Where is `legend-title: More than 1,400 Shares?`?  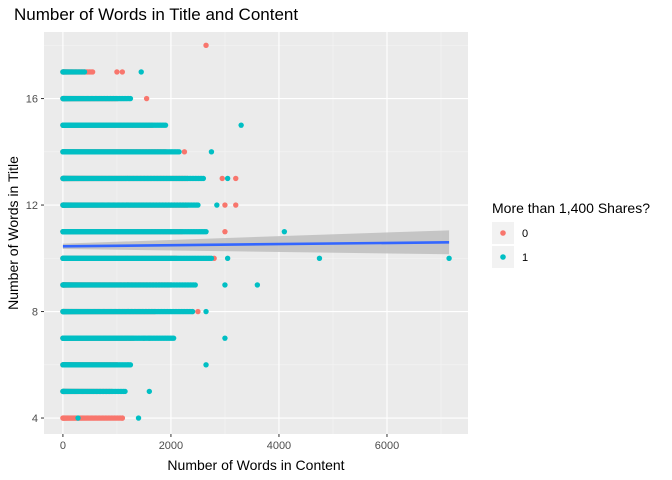
legend-title: More than 1,400 Shares? is located at coordinates (571, 208).